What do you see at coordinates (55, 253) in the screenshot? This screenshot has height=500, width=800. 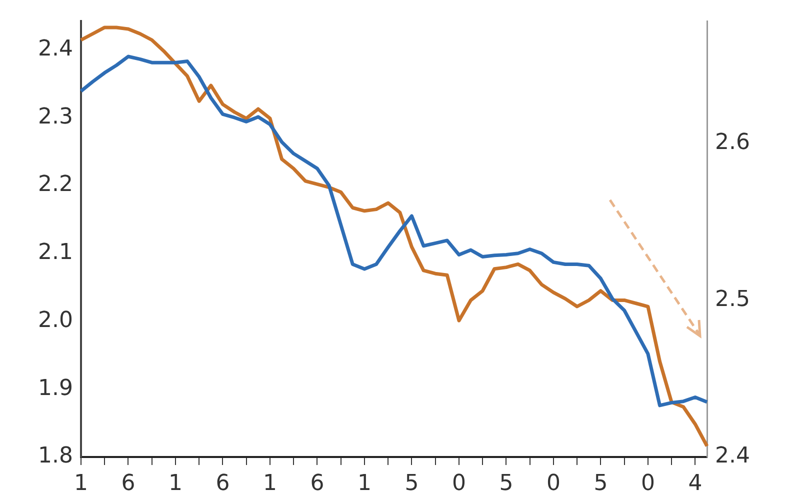 I see `y-tick-label: 2.1` at bounding box center [55, 253].